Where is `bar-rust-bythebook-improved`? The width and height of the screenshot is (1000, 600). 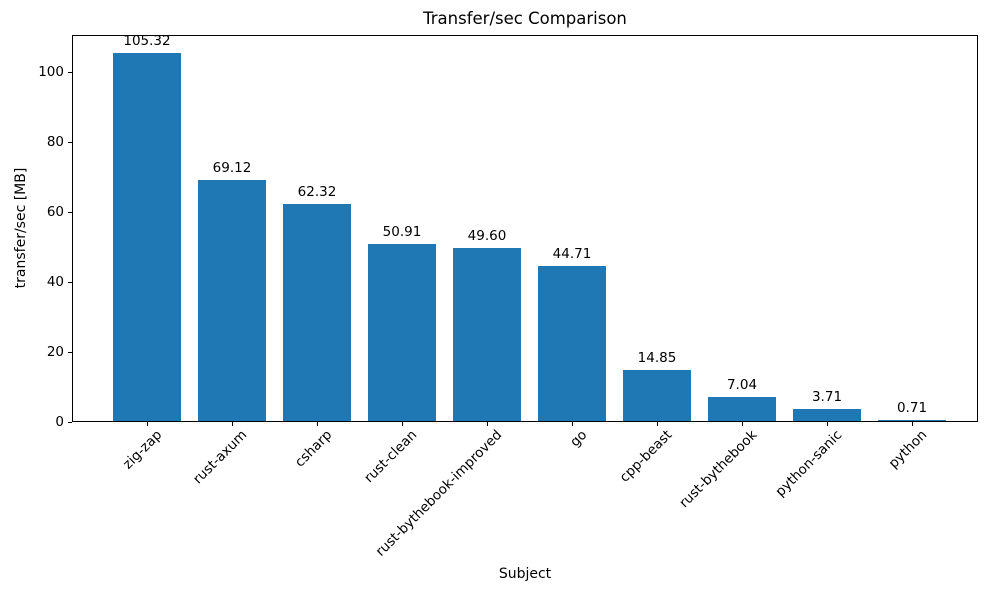 bar-rust-bythebook-improved is located at coordinates (487, 334).